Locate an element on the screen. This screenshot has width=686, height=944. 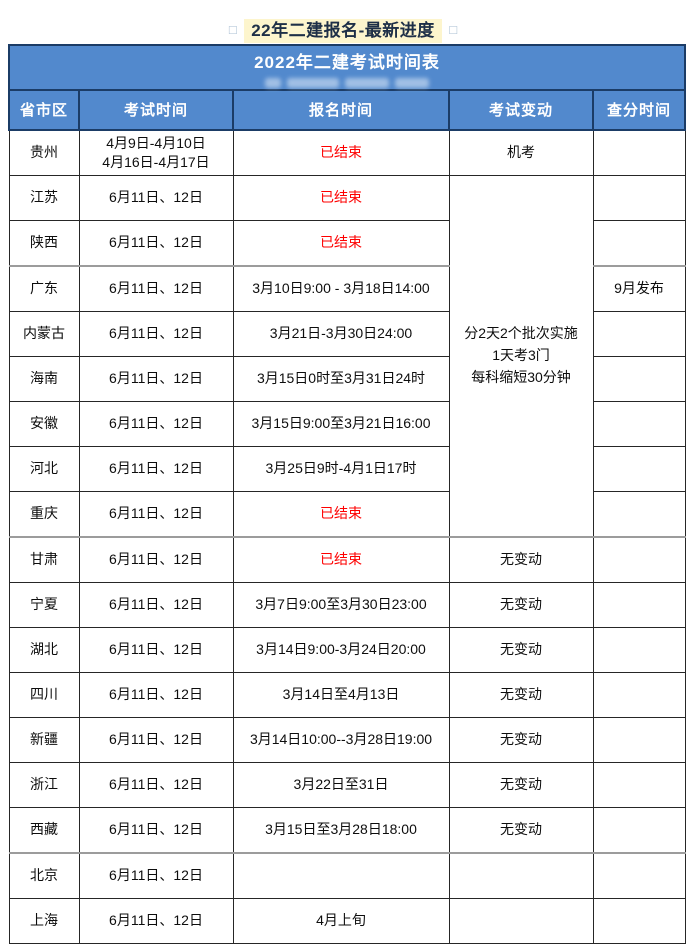
cell-exam-change-merged: 分2天2个批次实施 1天考3门 每科缩短30分钟 is located at coordinates (521, 356).